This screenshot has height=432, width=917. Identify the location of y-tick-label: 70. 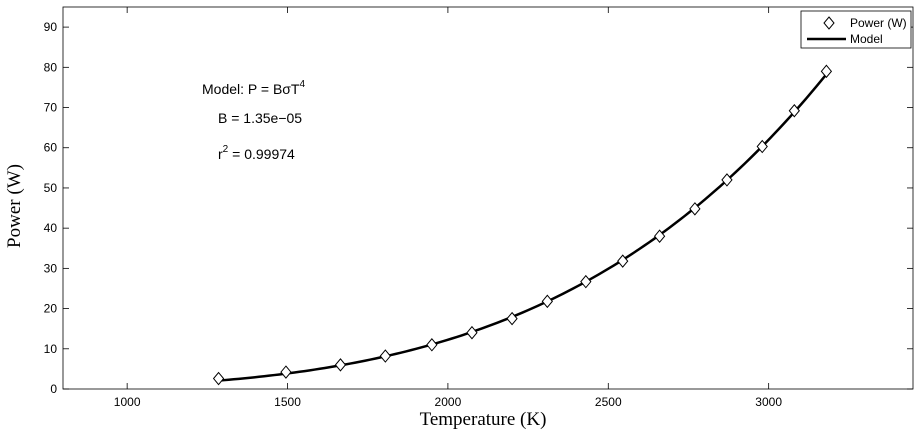
(51, 108).